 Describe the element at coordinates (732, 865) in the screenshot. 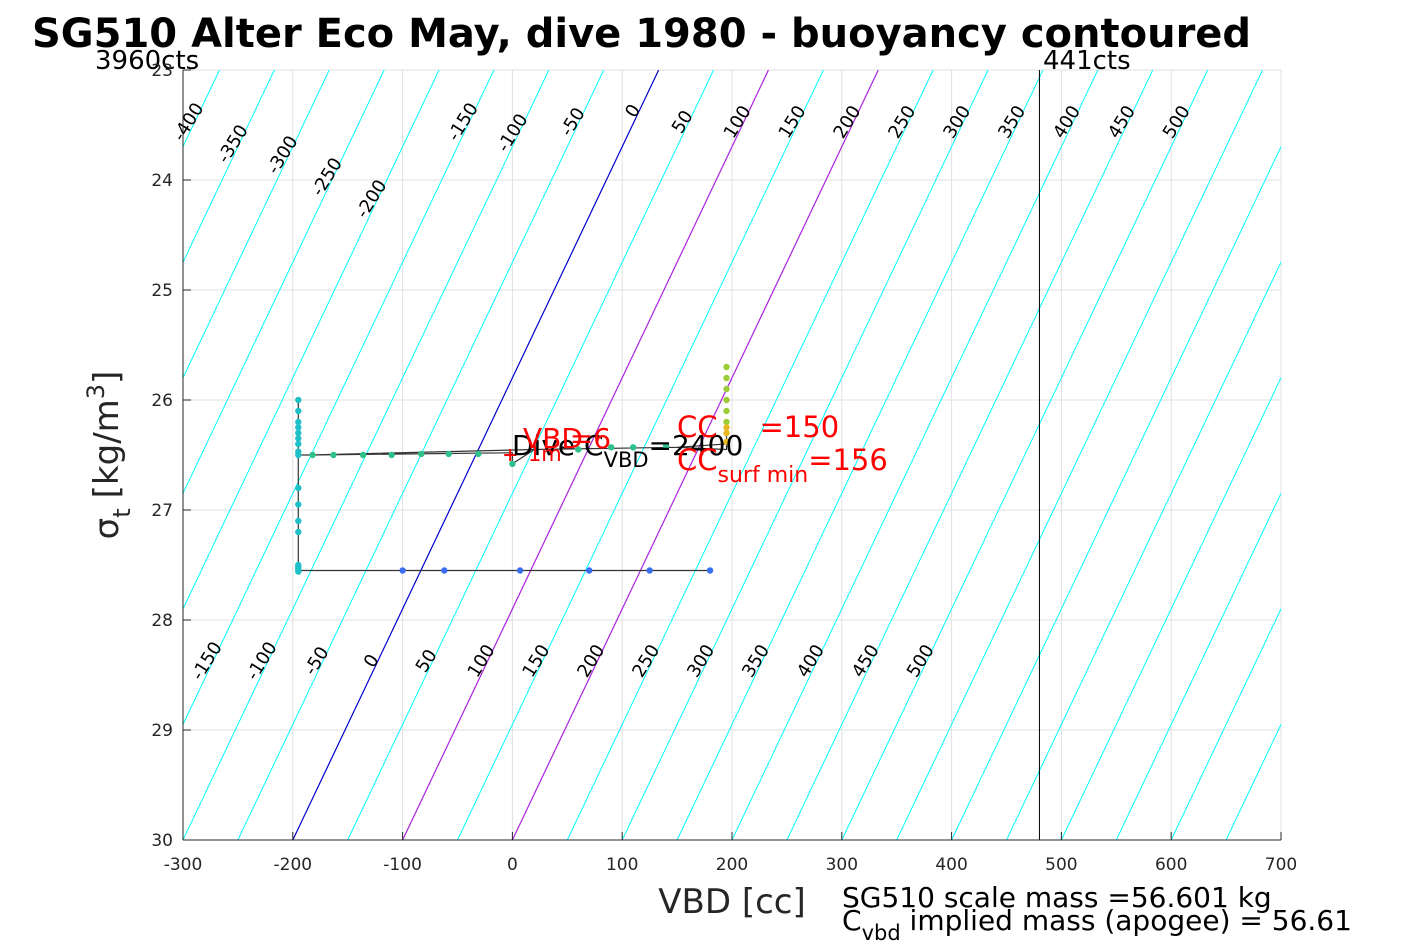

I see `x-tick-label-5: 200` at that location.